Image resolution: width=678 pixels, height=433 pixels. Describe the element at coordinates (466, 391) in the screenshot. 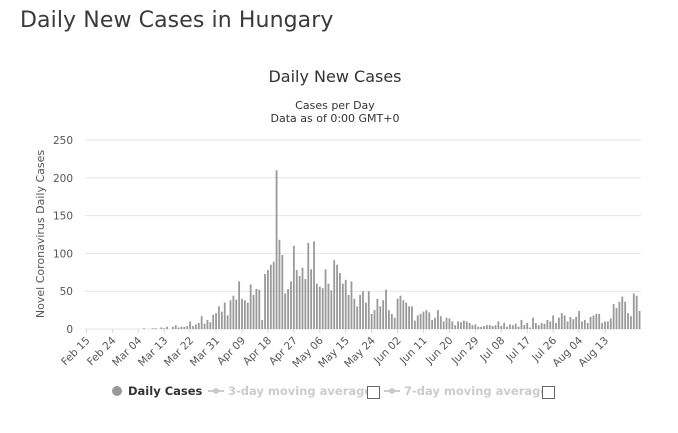

I see `legend-item-7-day-average: 7-day moving average` at that location.